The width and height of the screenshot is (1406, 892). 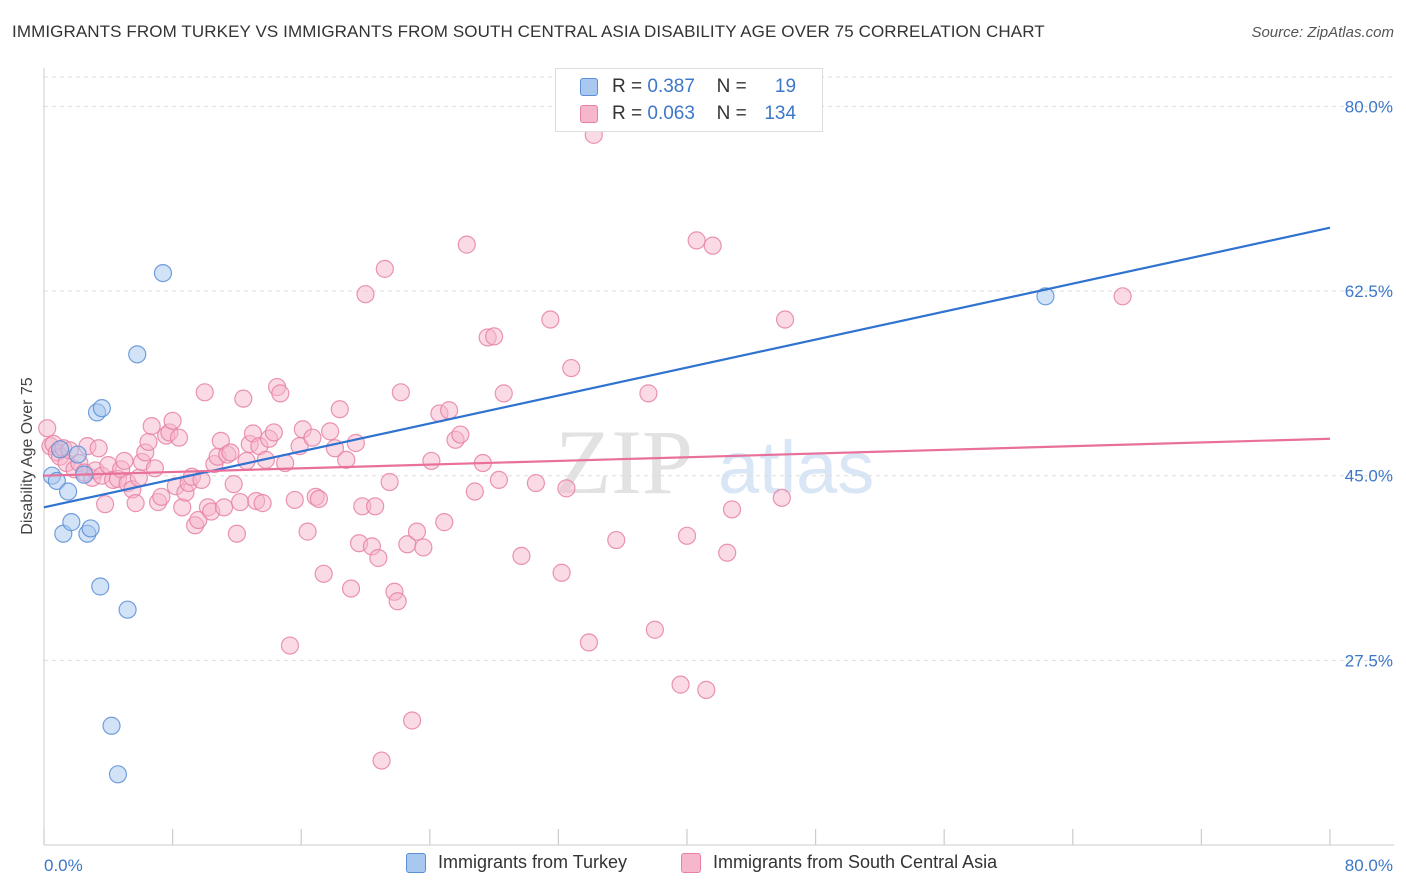 What do you see at coordinates (780, 113) in the screenshot?
I see `legend-n-value-sca: 134` at bounding box center [780, 113].